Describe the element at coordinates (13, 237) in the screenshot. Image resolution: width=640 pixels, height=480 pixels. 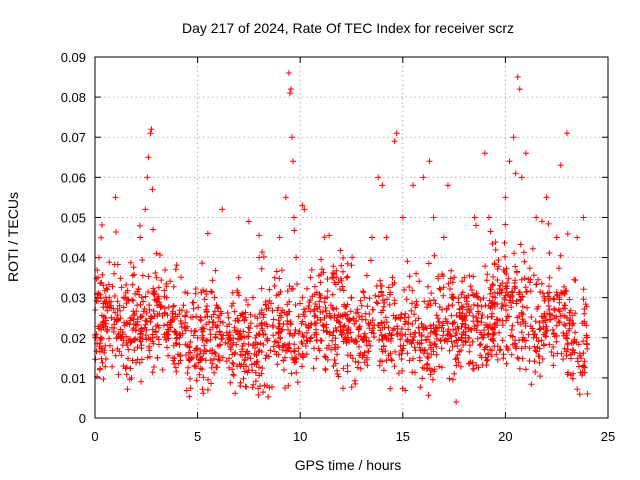
I see `y-axis-label: ROTI / TECUs` at that location.